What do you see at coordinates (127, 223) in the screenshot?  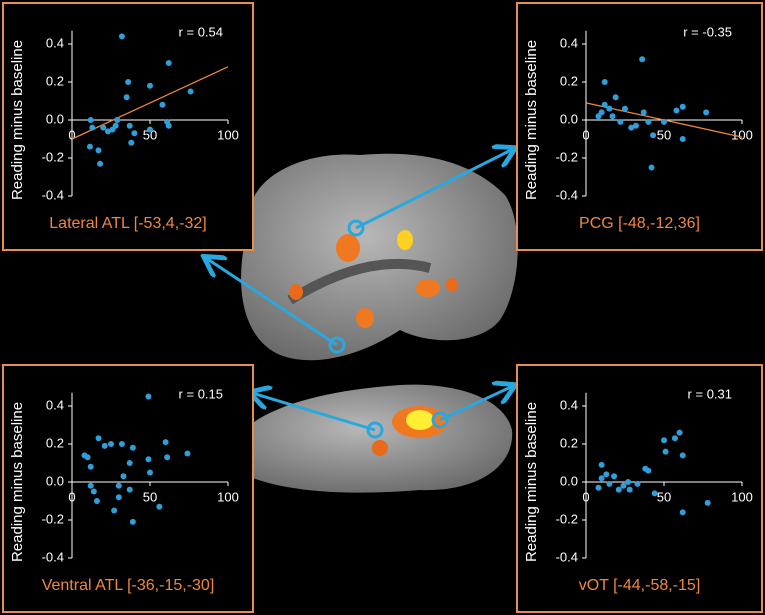 I see `panel-title: Lateral ATL [-53,4,-32]` at bounding box center [127, 223].